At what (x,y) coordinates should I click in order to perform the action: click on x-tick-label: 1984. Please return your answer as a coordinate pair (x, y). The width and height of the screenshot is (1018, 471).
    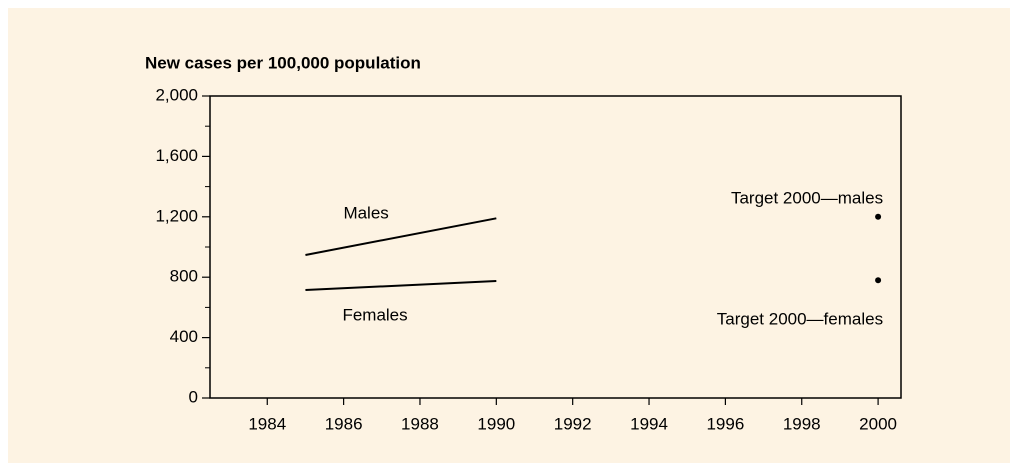
    Looking at the image, I should click on (267, 423).